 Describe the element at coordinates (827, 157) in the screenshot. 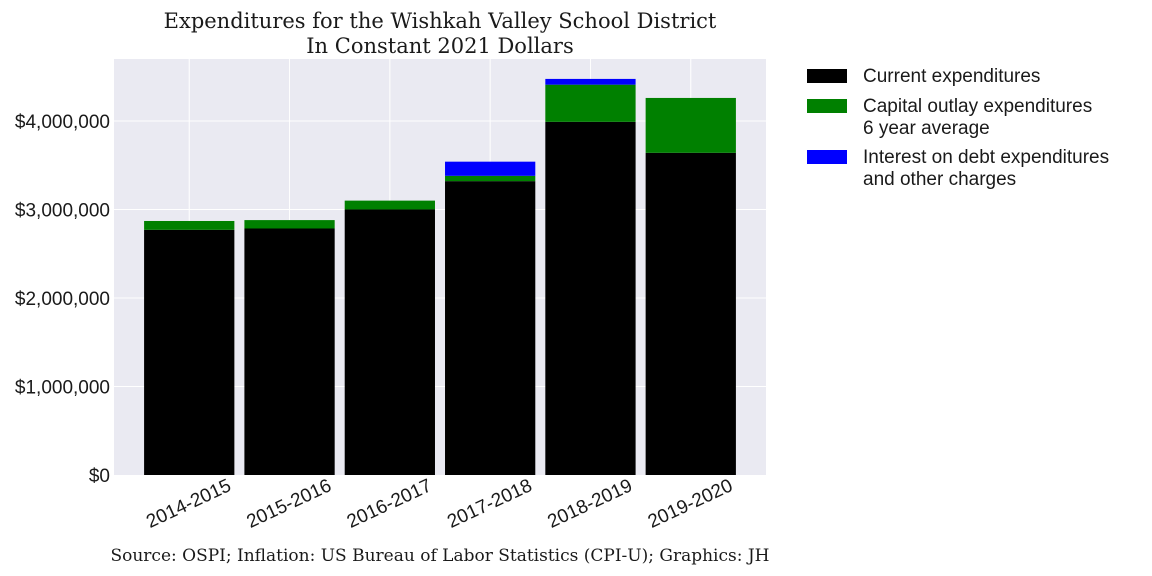

I see `legend-swatch-interest` at that location.